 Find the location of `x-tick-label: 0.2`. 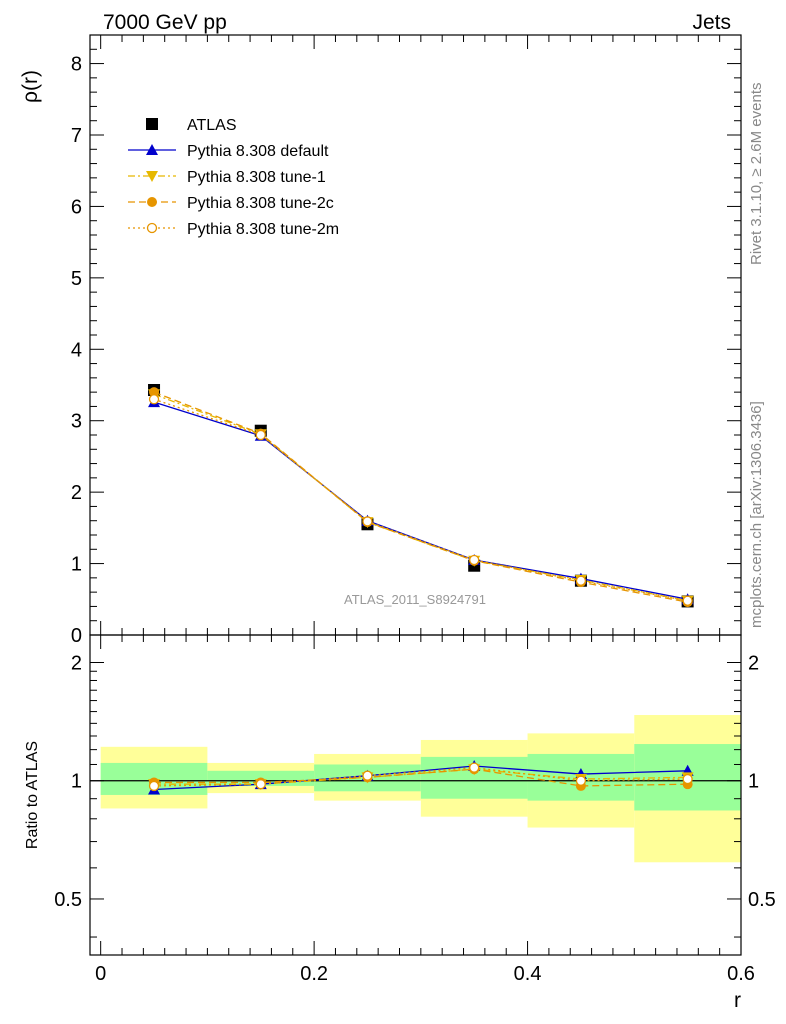

x-tick-label: 0.2 is located at coordinates (314, 974).